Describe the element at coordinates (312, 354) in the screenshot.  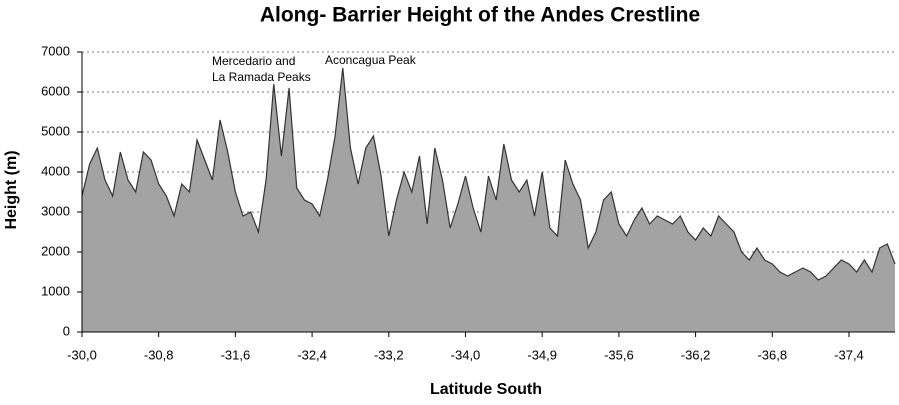
I see `x-tick-label: -32,4` at that location.